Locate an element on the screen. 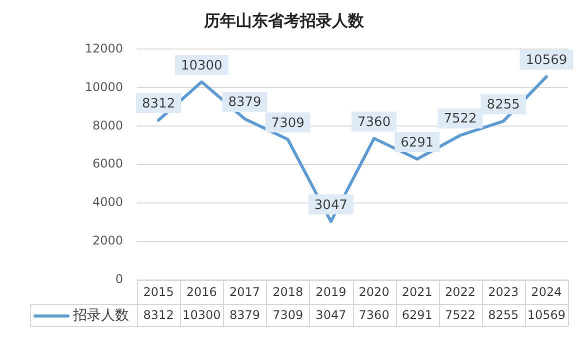  data-label: 6291 is located at coordinates (417, 142).